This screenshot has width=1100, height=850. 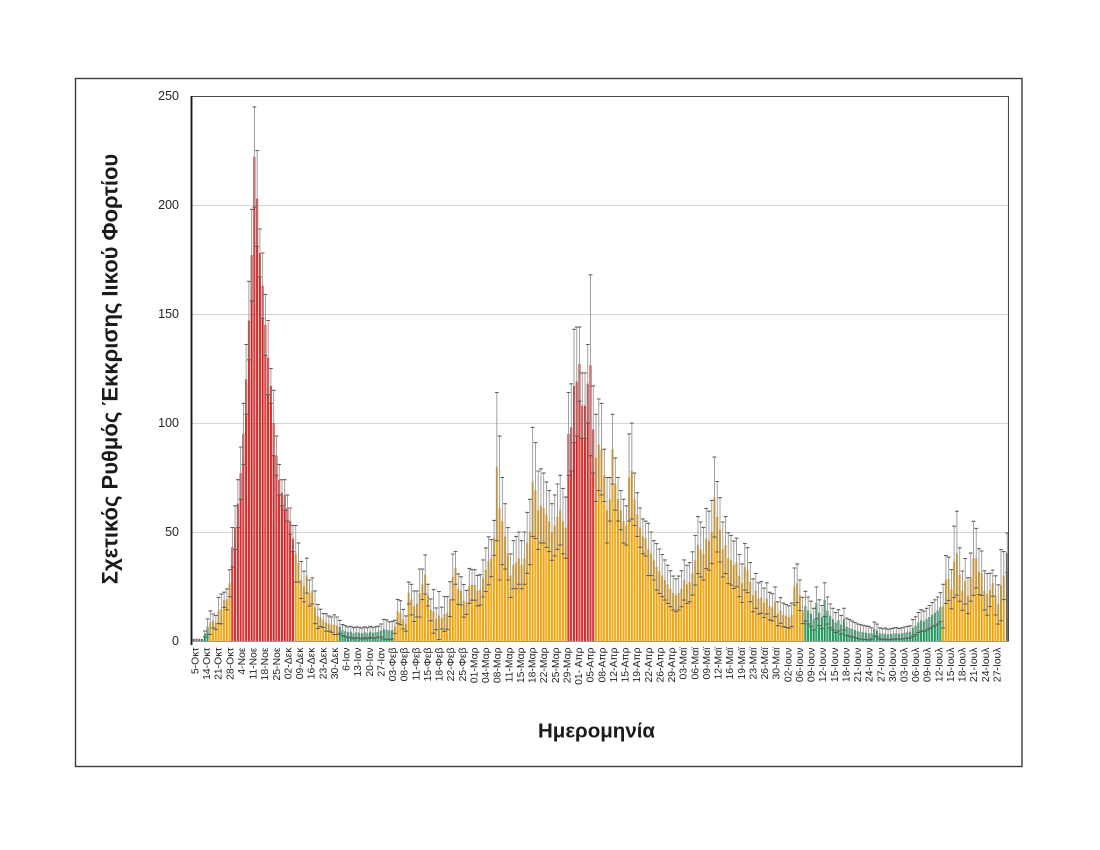 What do you see at coordinates (765, 663) in the screenshot?
I see `svg-text: 26-Μαϊ` at bounding box center [765, 663].